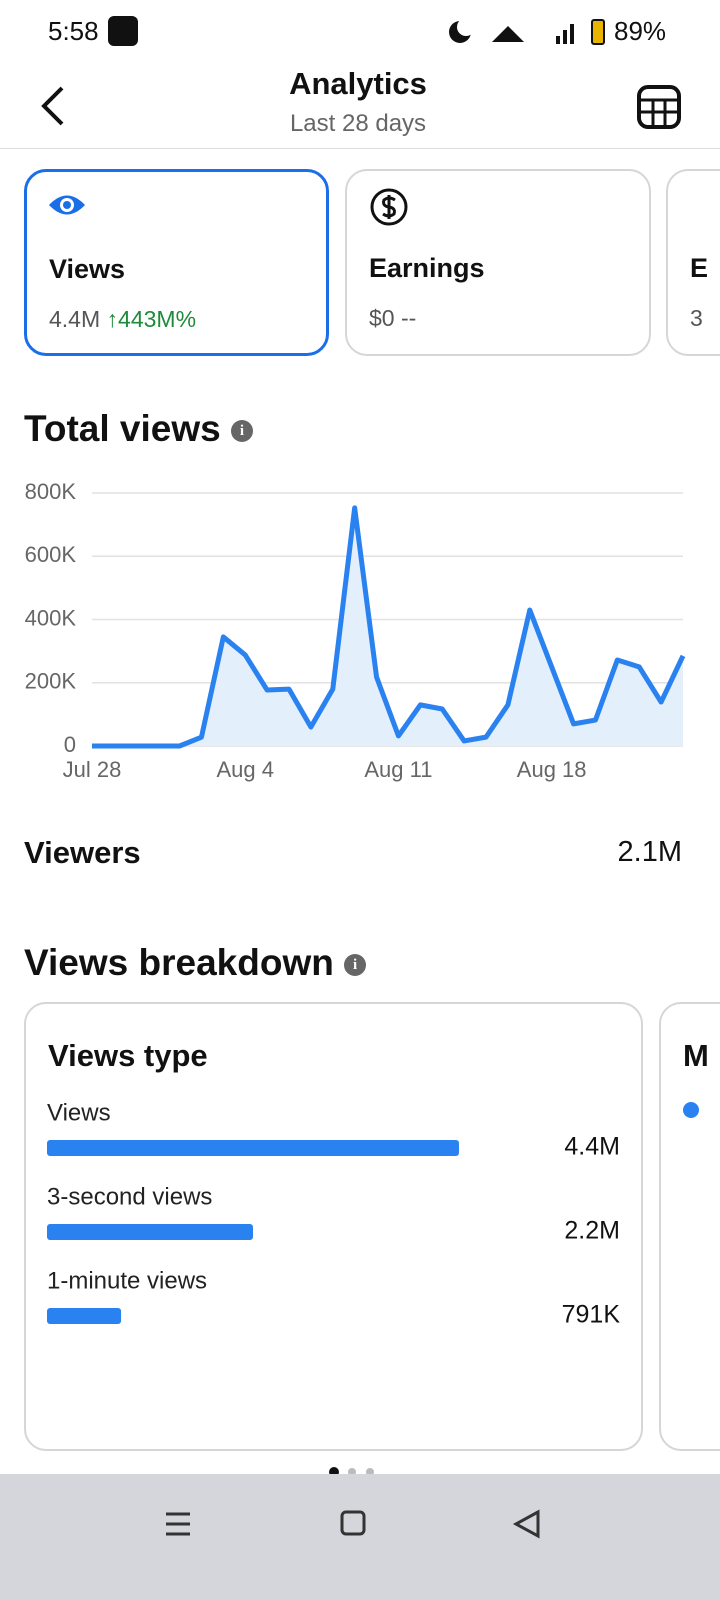 The image size is (720, 1600). I want to click on bar-label: Views, so click(79, 1112).